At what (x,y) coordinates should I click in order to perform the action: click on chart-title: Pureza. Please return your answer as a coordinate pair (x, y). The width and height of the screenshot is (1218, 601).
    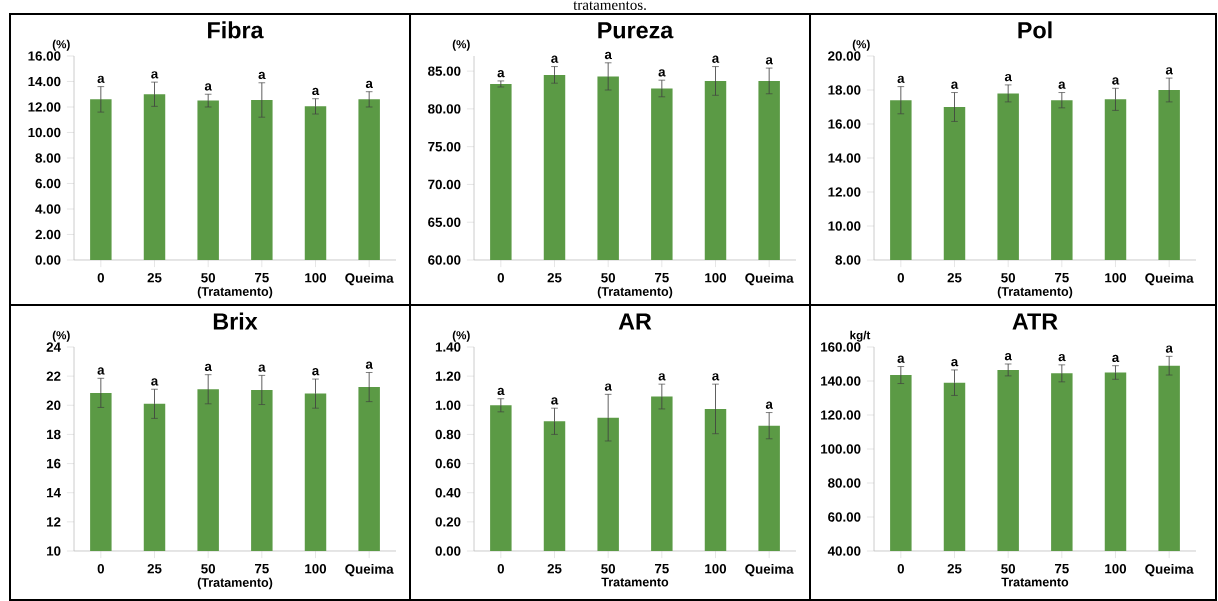
    Looking at the image, I should click on (636, 30).